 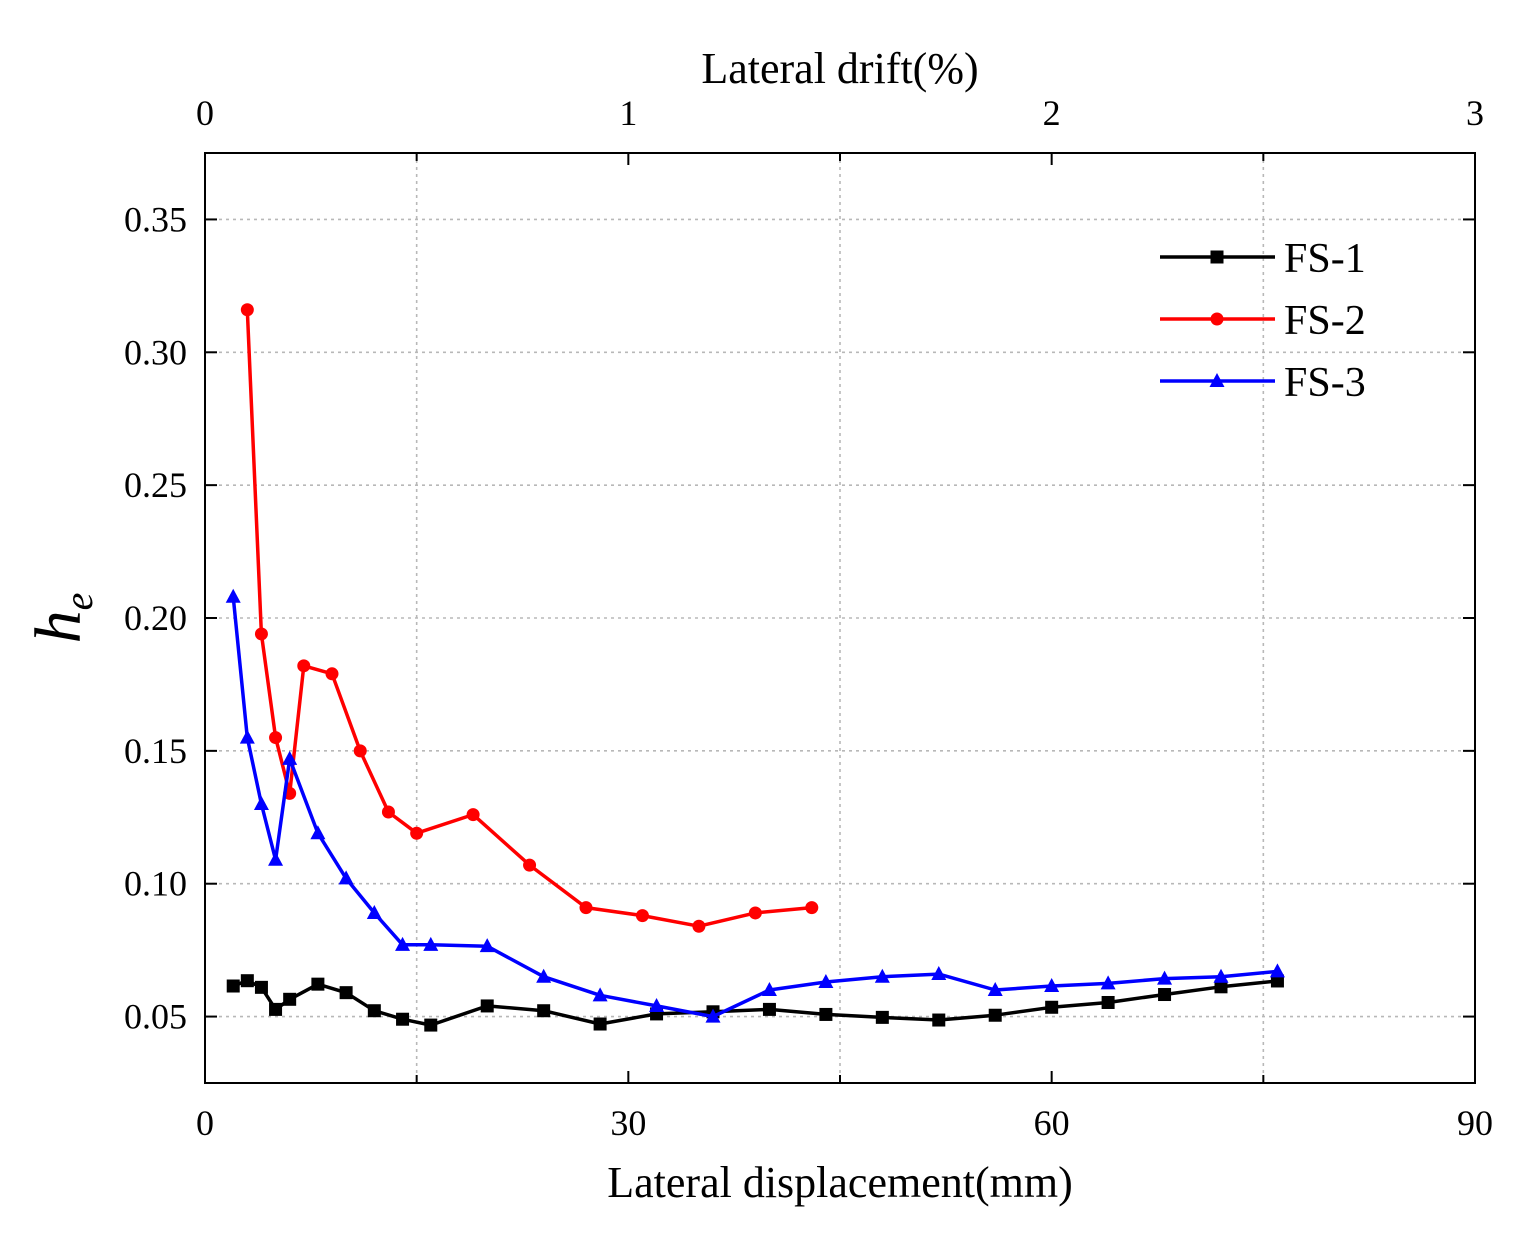 What do you see at coordinates (155, 618) in the screenshot?
I see `y-tick-label: 0.20` at bounding box center [155, 618].